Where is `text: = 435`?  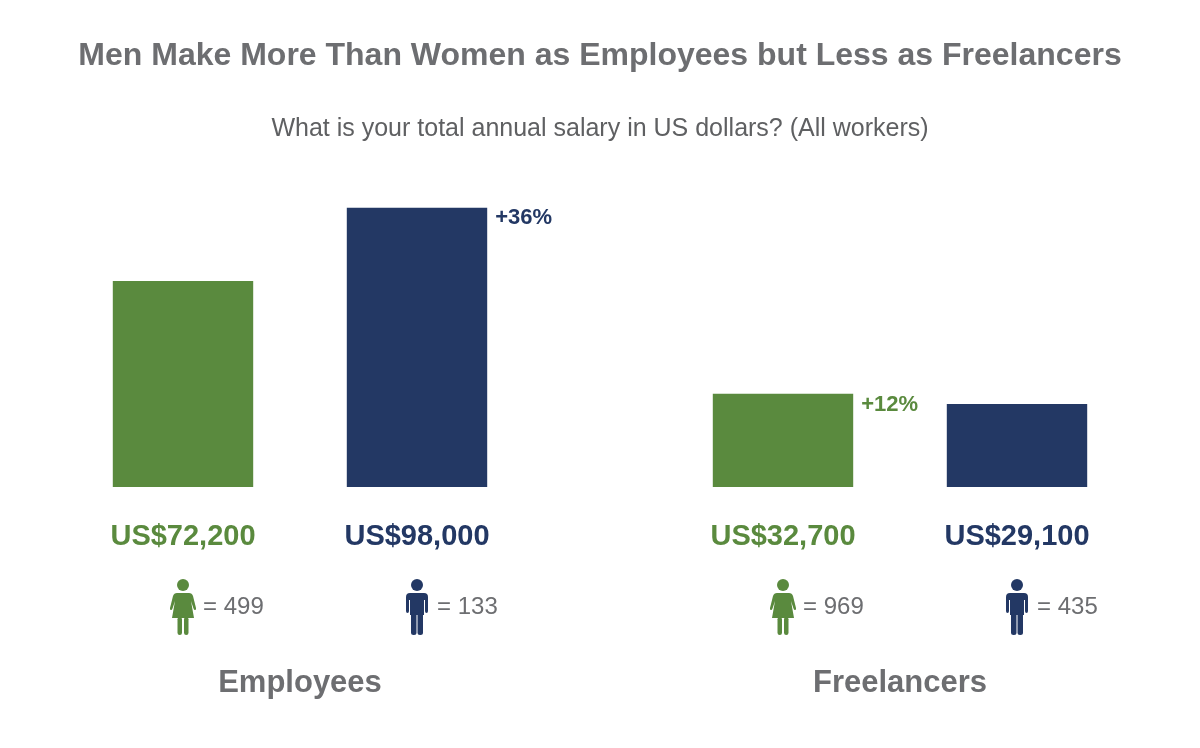
text: = 435 is located at coordinates (1067, 605).